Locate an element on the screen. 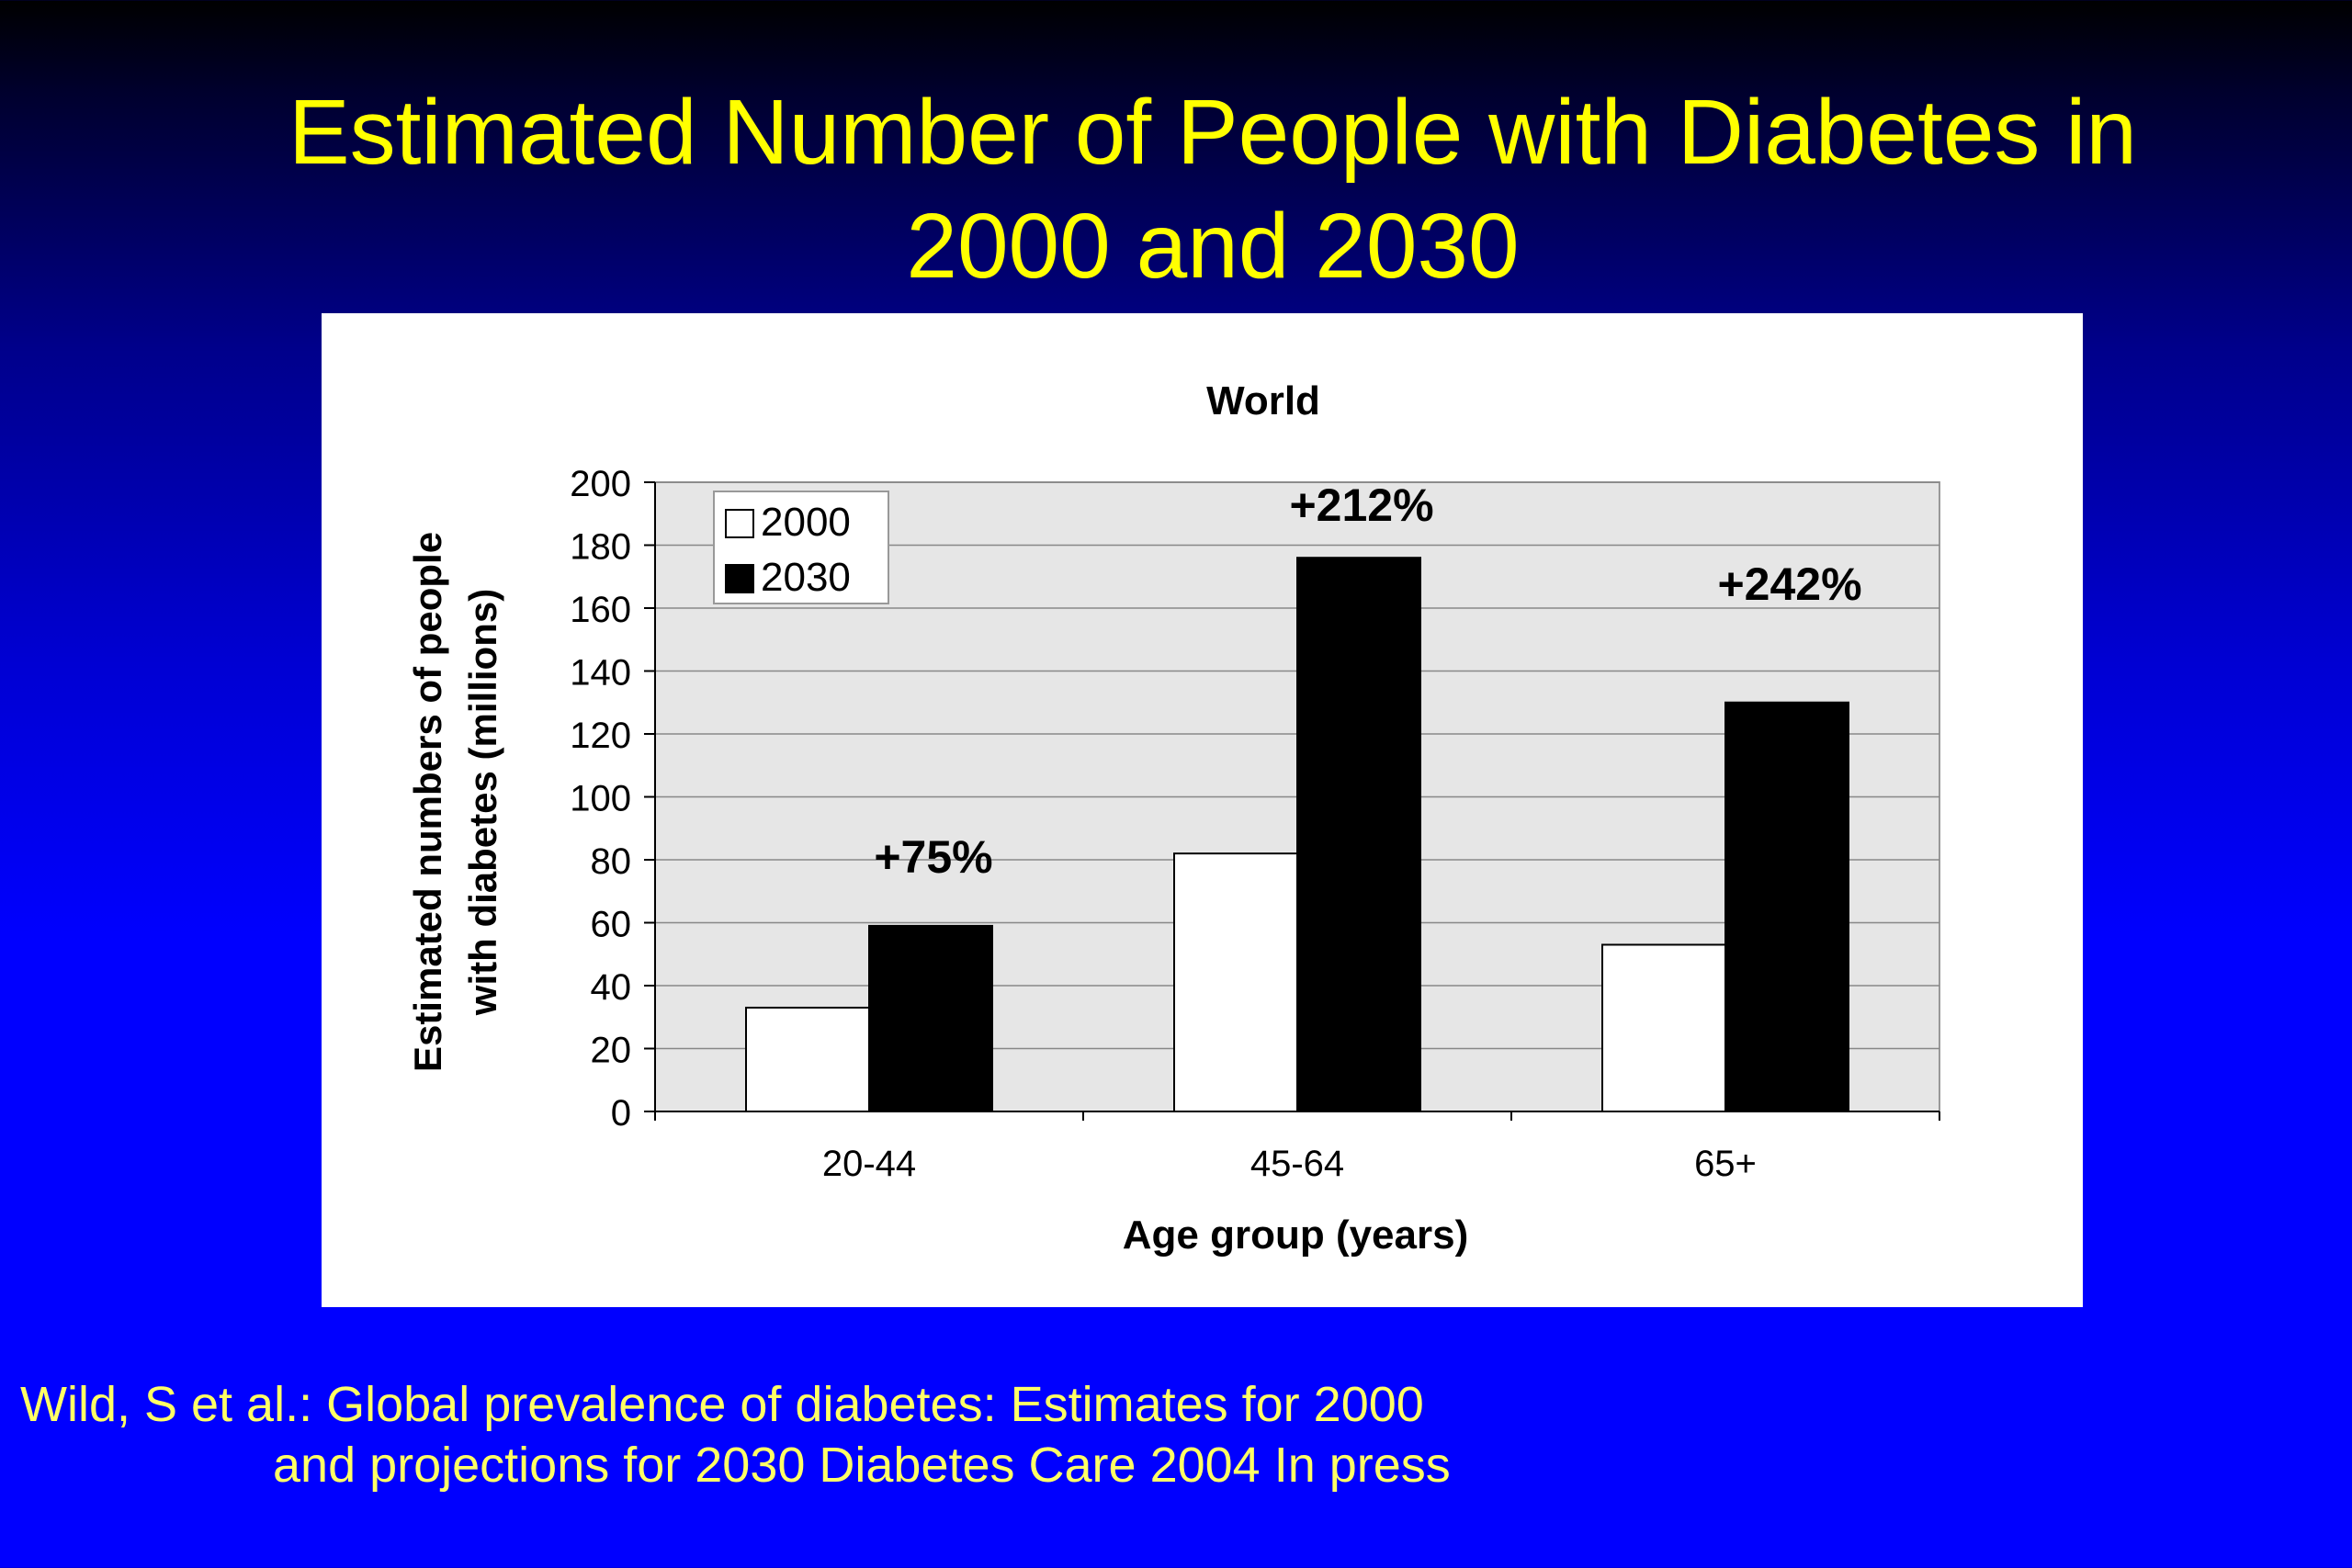 The image size is (2352, 1568). y-tick-label: 80 is located at coordinates (612, 861).